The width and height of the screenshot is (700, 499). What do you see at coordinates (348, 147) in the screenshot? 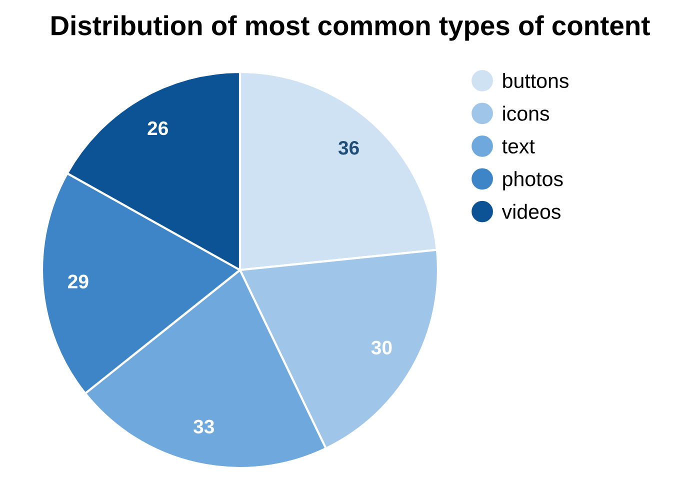
I see `data-label: 36` at bounding box center [348, 147].